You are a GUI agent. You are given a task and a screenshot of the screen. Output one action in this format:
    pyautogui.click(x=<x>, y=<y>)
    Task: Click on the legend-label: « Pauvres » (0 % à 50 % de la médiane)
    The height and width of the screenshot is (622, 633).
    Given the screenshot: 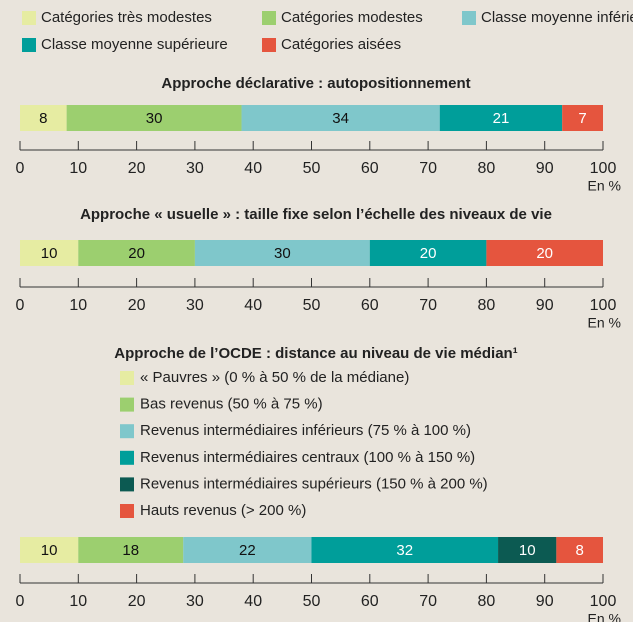 What is the action you would take?
    pyautogui.click(x=274, y=377)
    